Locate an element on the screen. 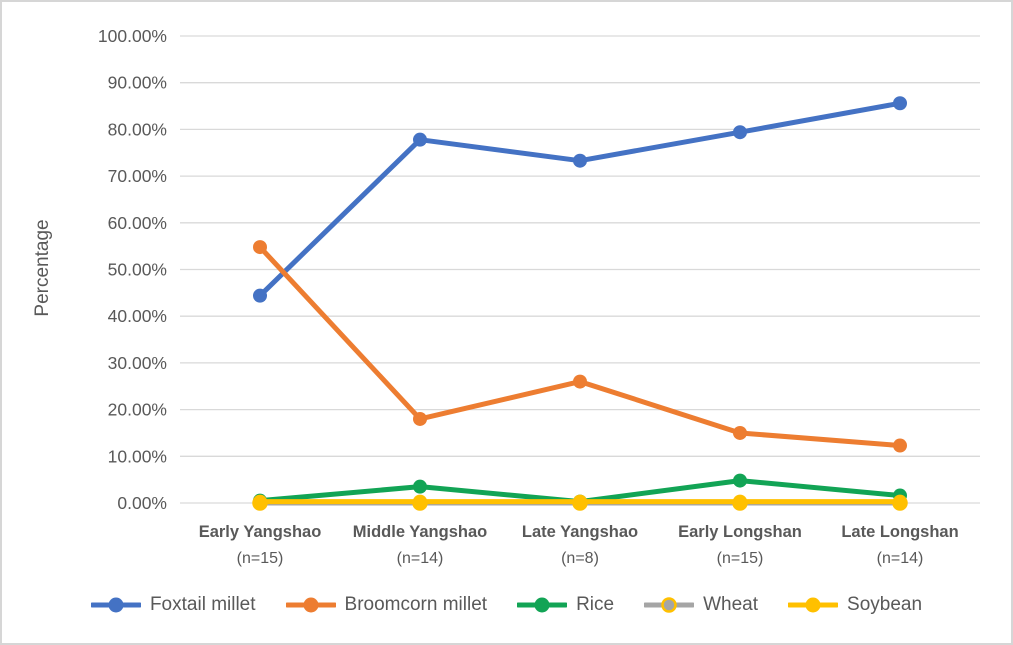  legend-item-broomcorn-millet: Broomcorn millet is located at coordinates (386, 605).